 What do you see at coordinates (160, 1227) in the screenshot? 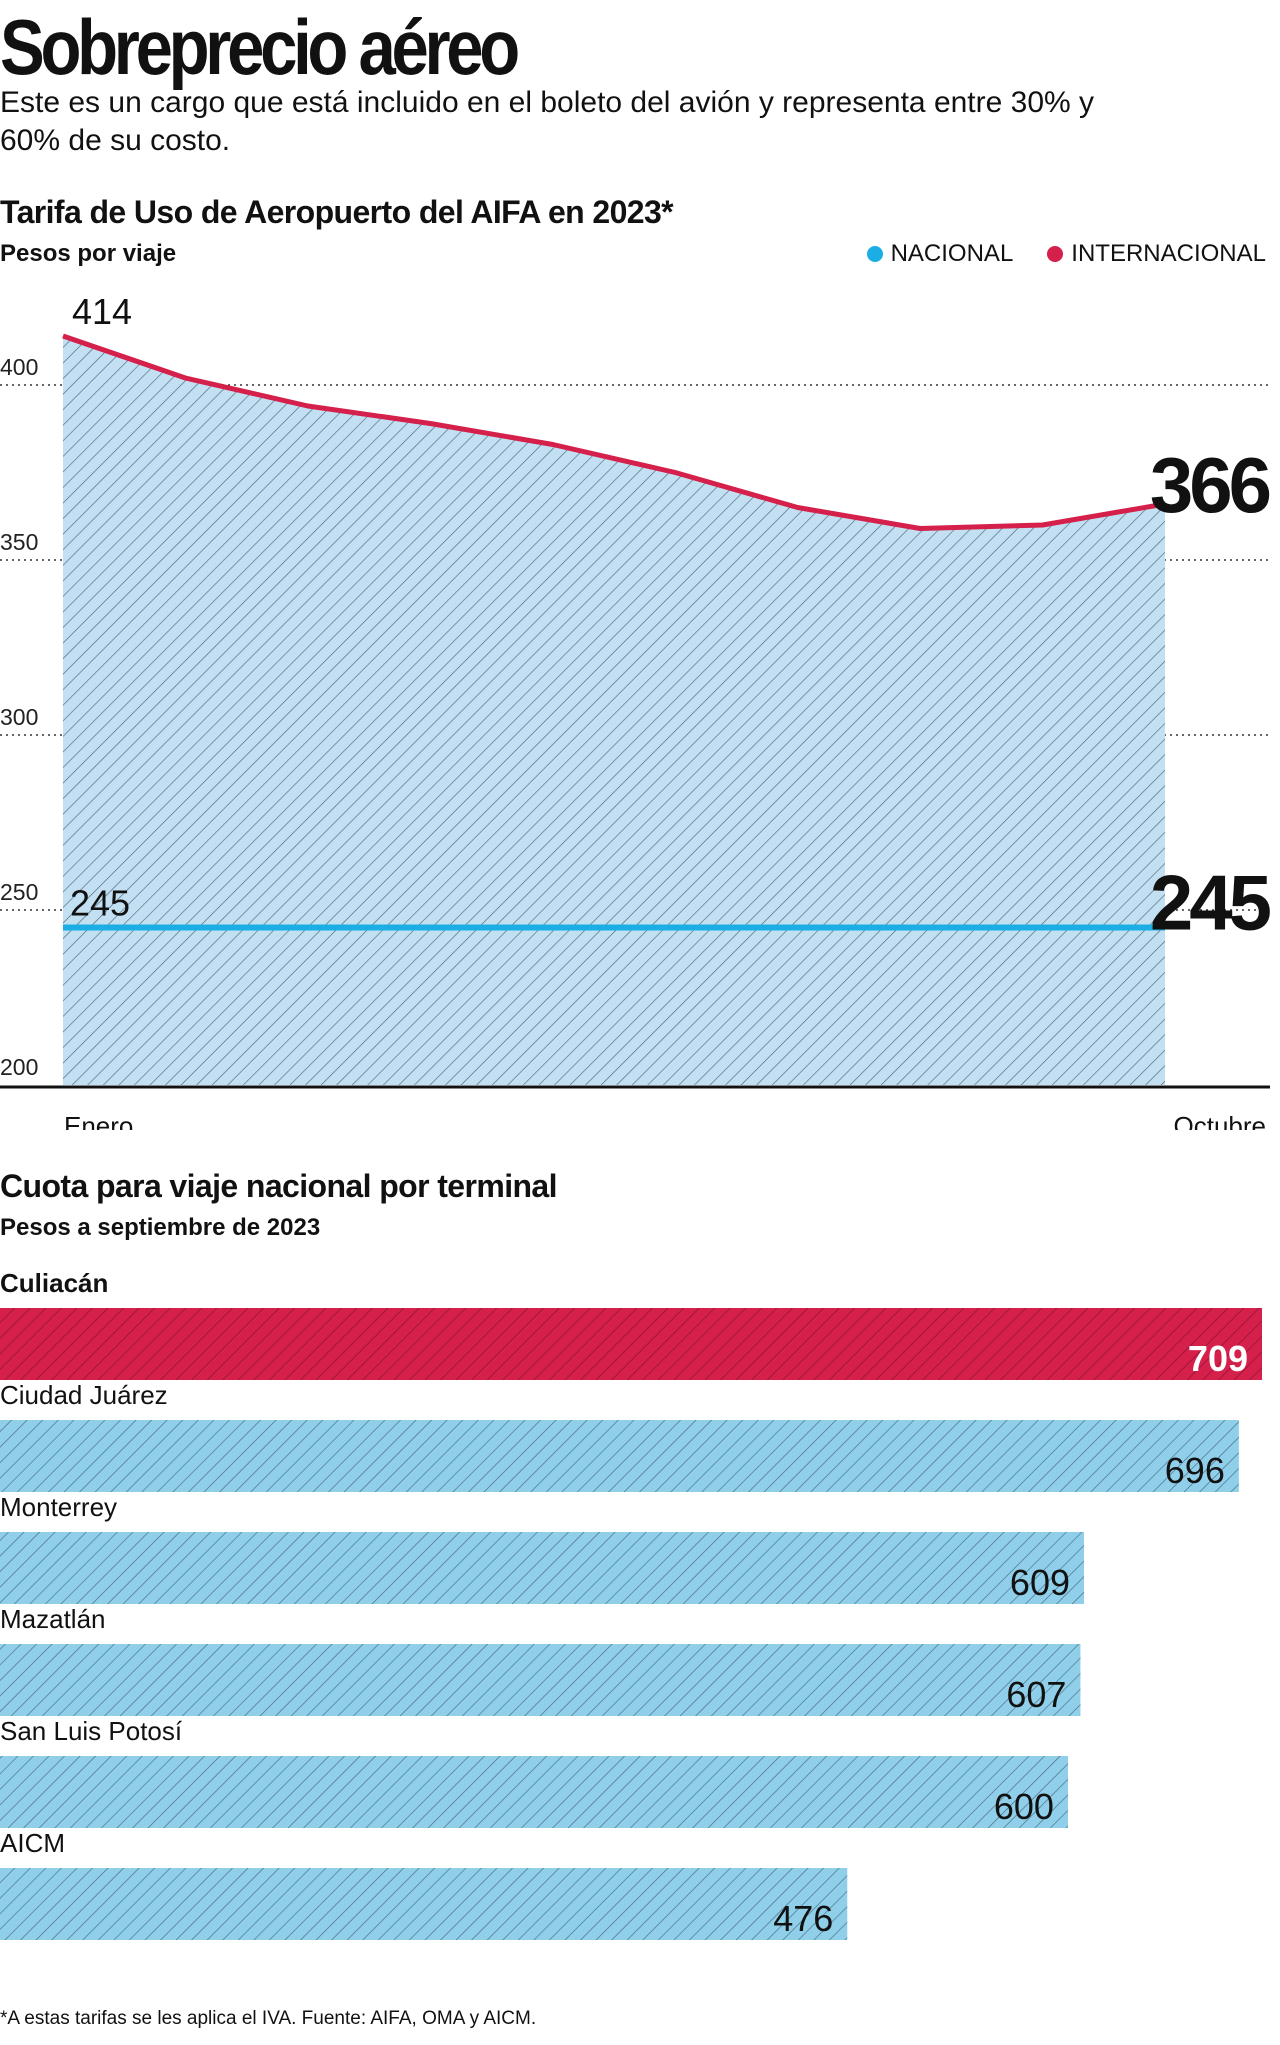
I see `bar-chart-units: Pesos a septiembre de 2023` at bounding box center [160, 1227].